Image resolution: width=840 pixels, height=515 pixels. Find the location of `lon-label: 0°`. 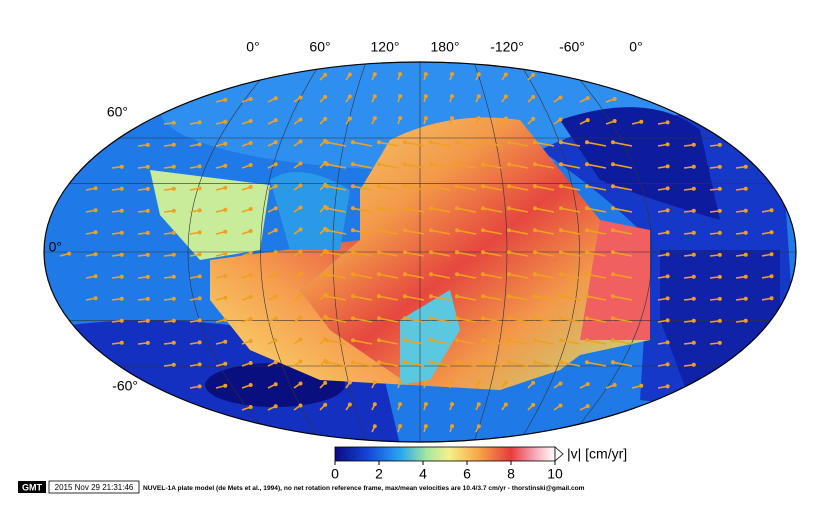

lon-label: 0° is located at coordinates (635, 47).